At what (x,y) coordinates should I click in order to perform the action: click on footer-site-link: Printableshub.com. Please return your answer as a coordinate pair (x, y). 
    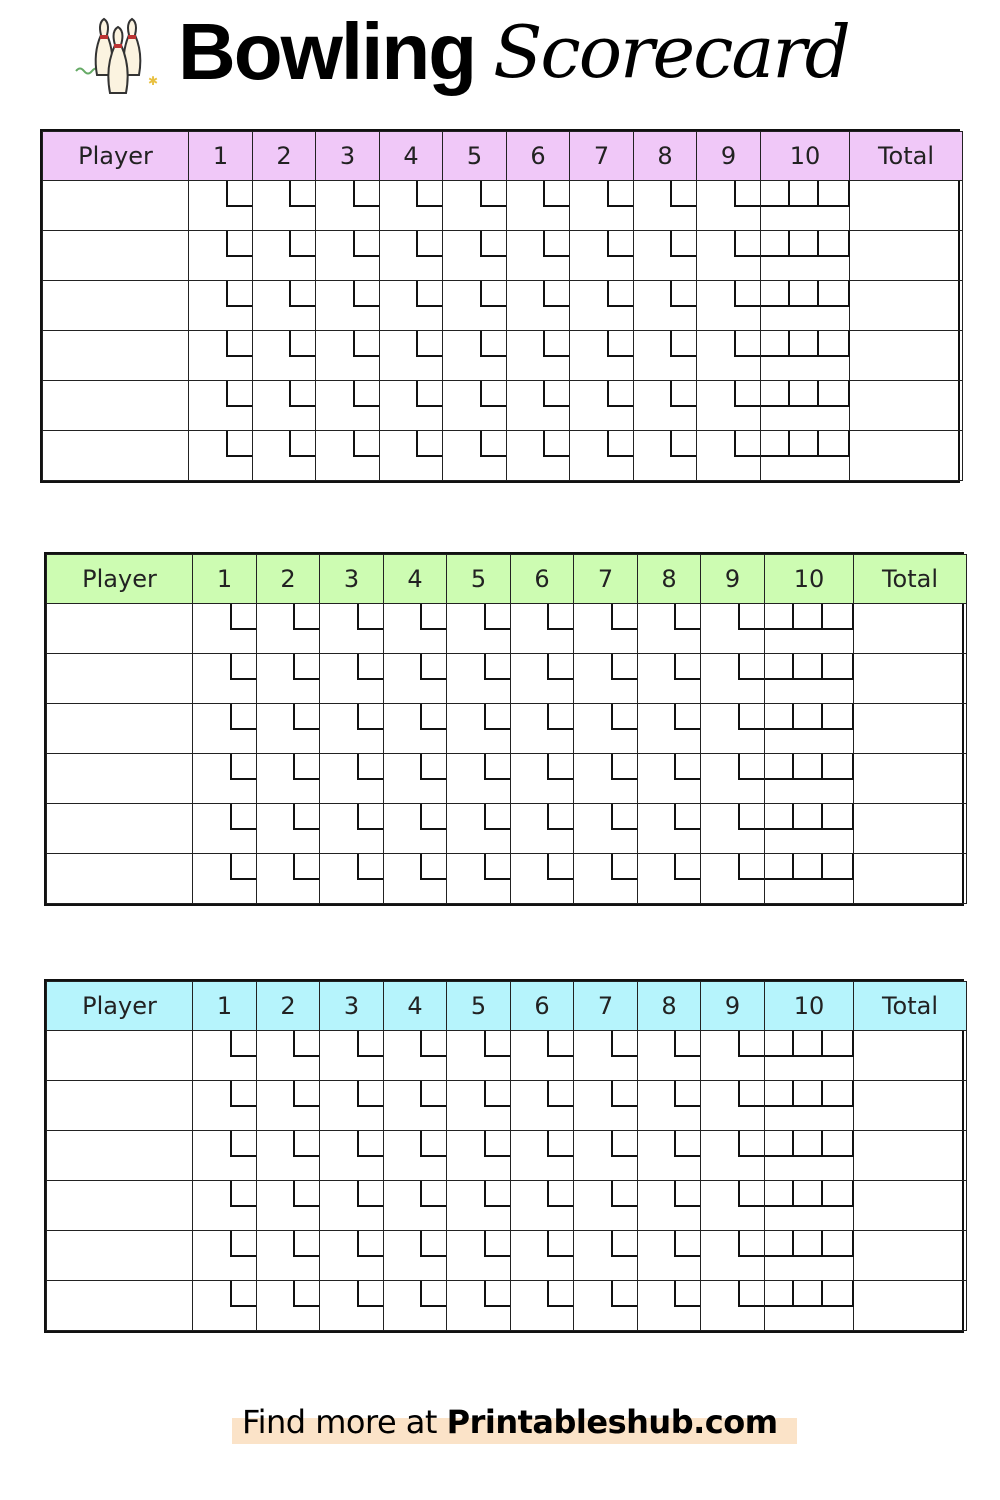
    Looking at the image, I should click on (612, 1422).